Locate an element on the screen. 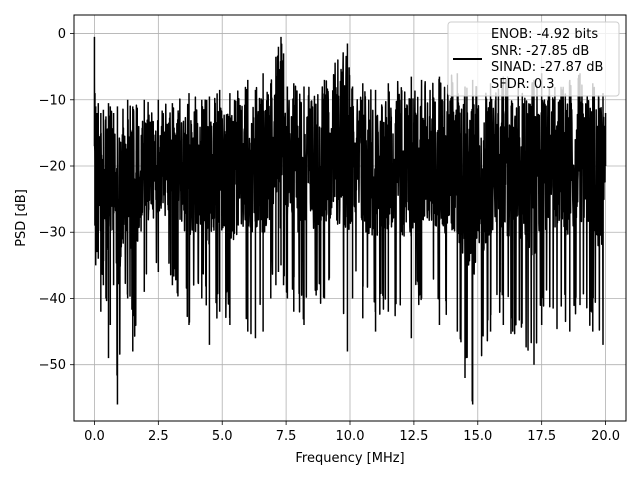  legend-entry-sinad: SINAD: -27.87 dB is located at coordinates (547, 67).